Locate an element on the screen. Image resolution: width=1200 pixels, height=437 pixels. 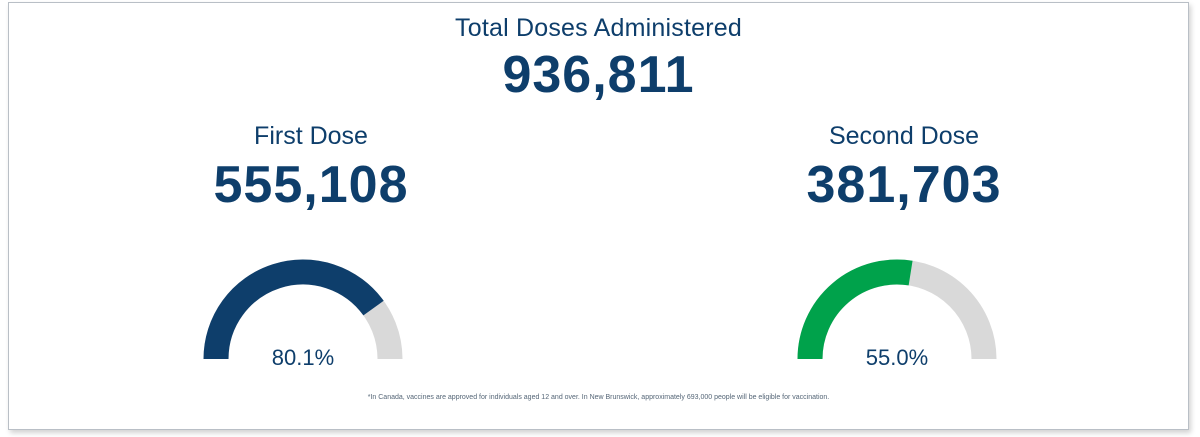
second-dose-gauge: 55.0% is located at coordinates (897, 313).